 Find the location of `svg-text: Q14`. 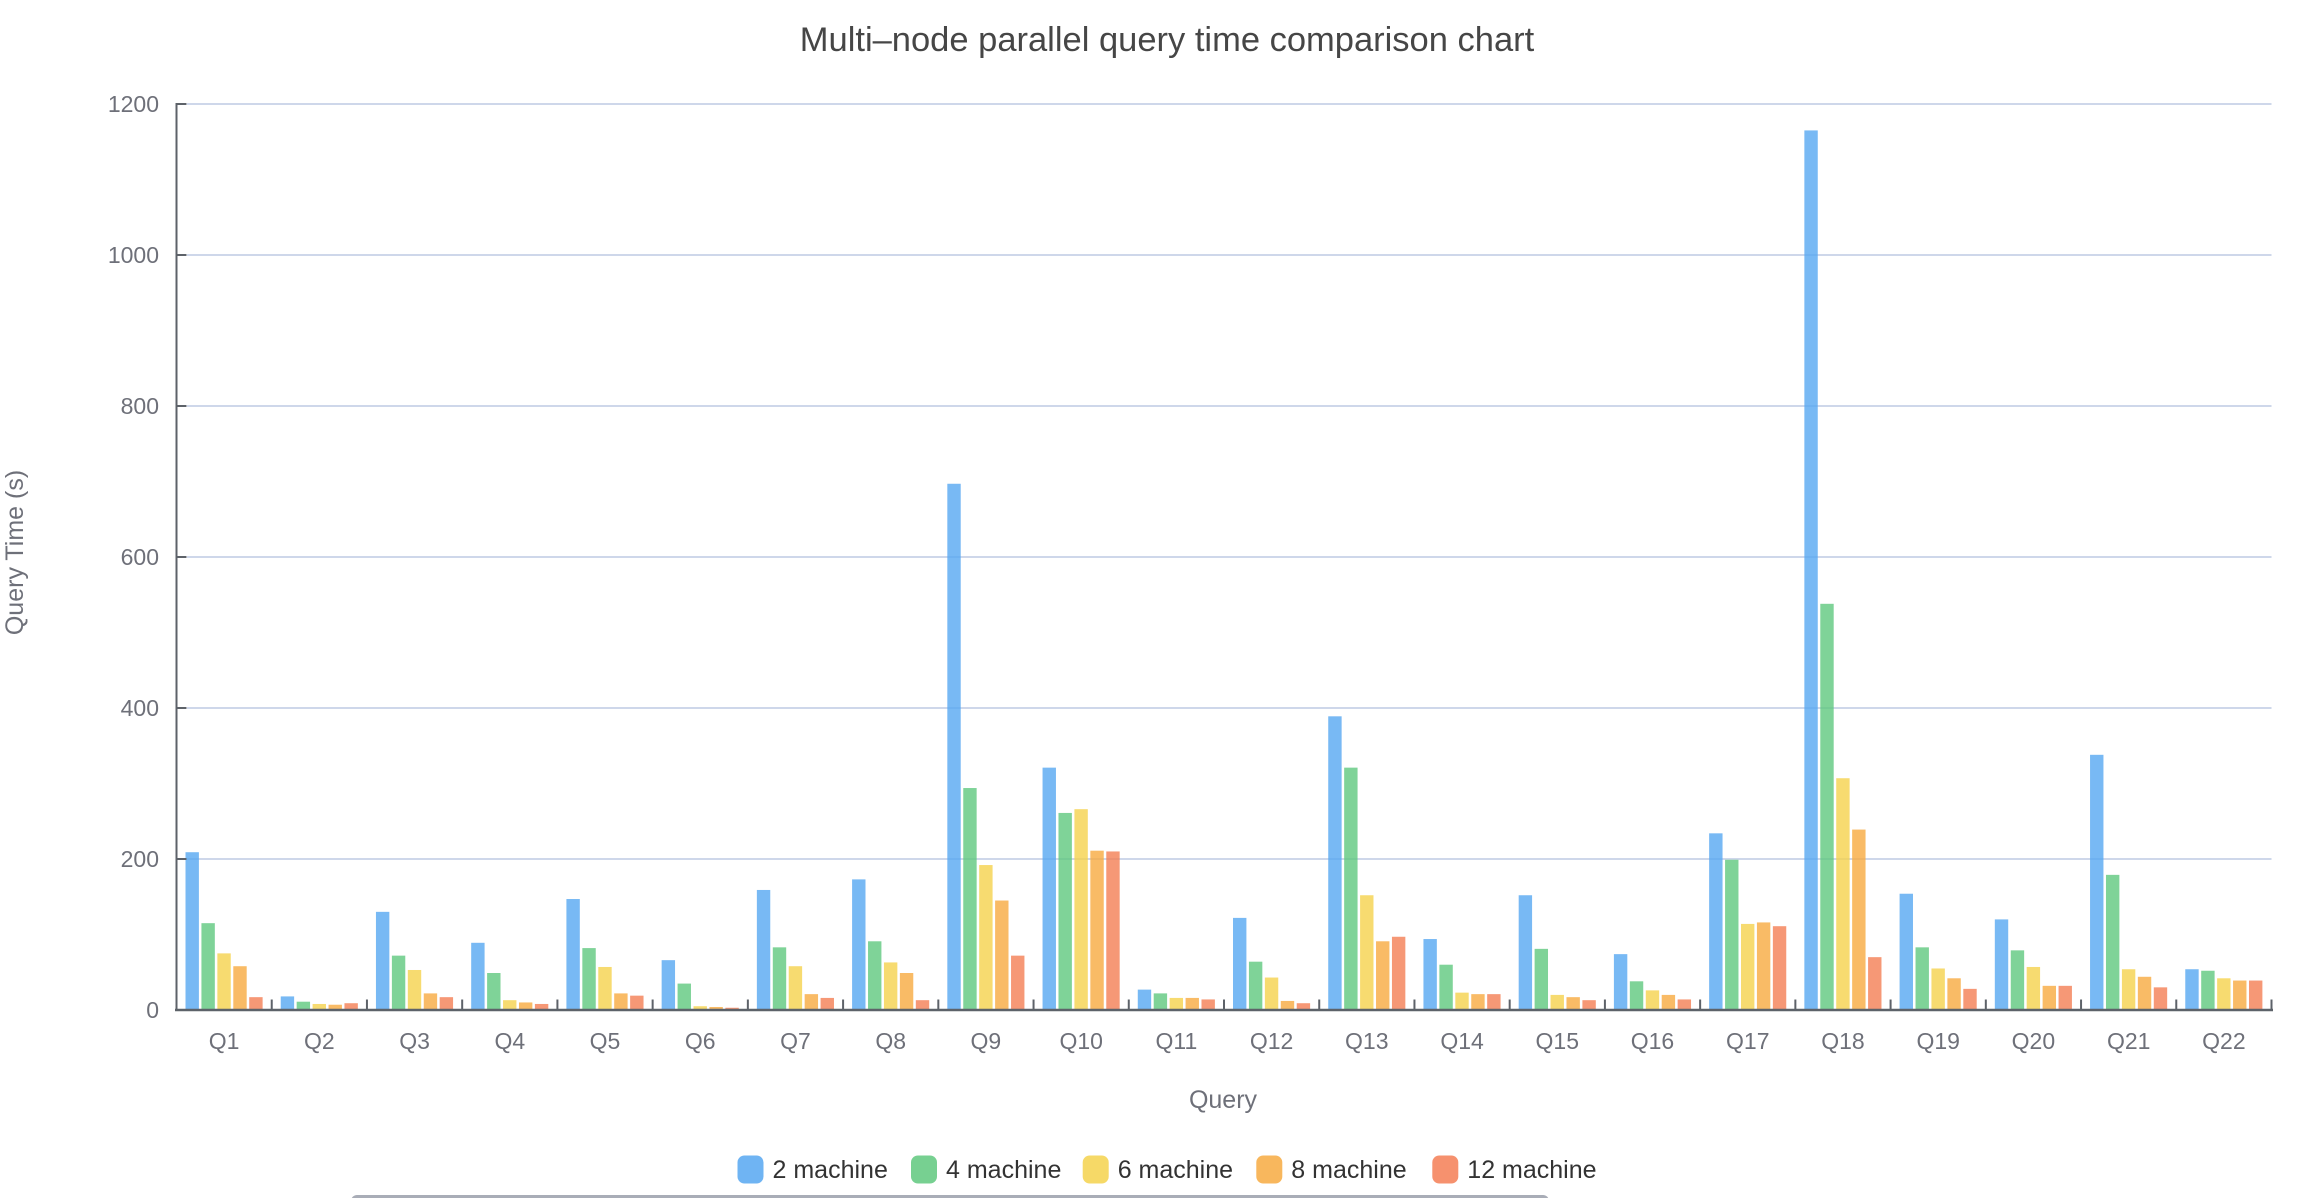

svg-text: Q14 is located at coordinates (1462, 1041).